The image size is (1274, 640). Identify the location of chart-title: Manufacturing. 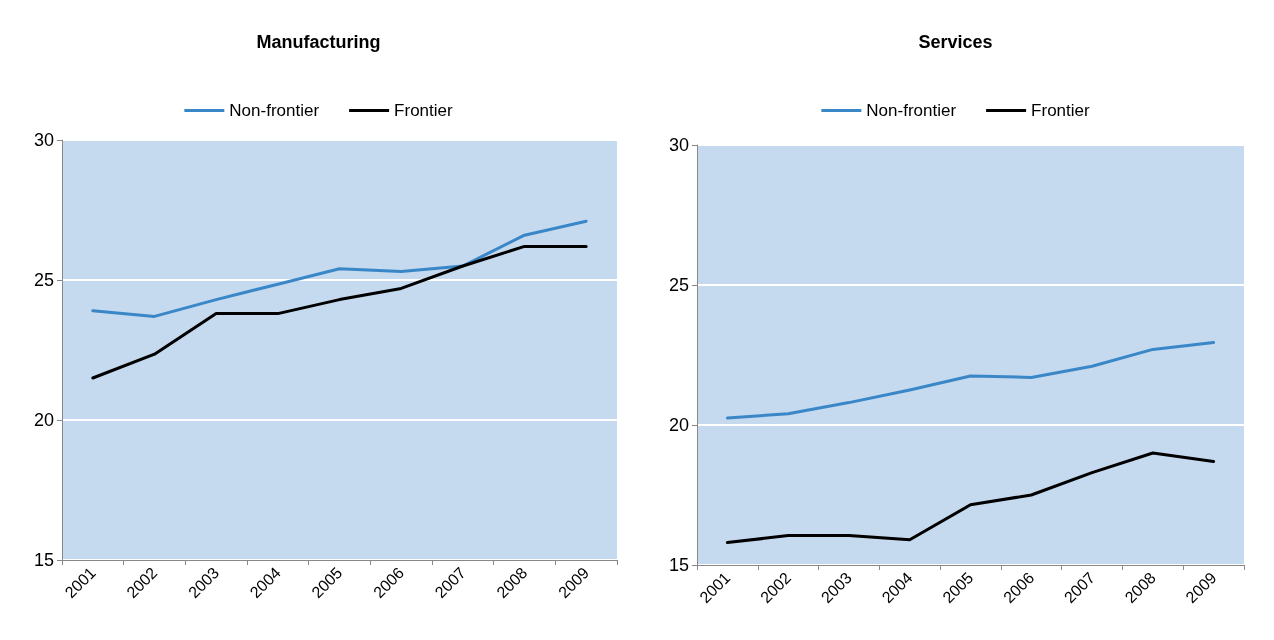
(318, 42).